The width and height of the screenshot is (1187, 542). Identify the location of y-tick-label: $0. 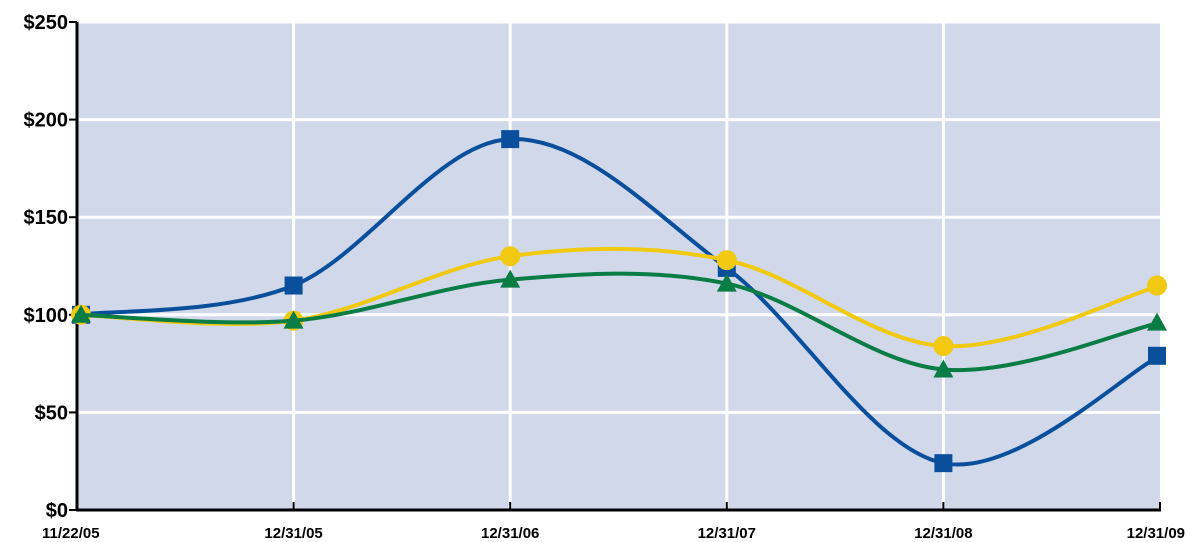
(57, 511).